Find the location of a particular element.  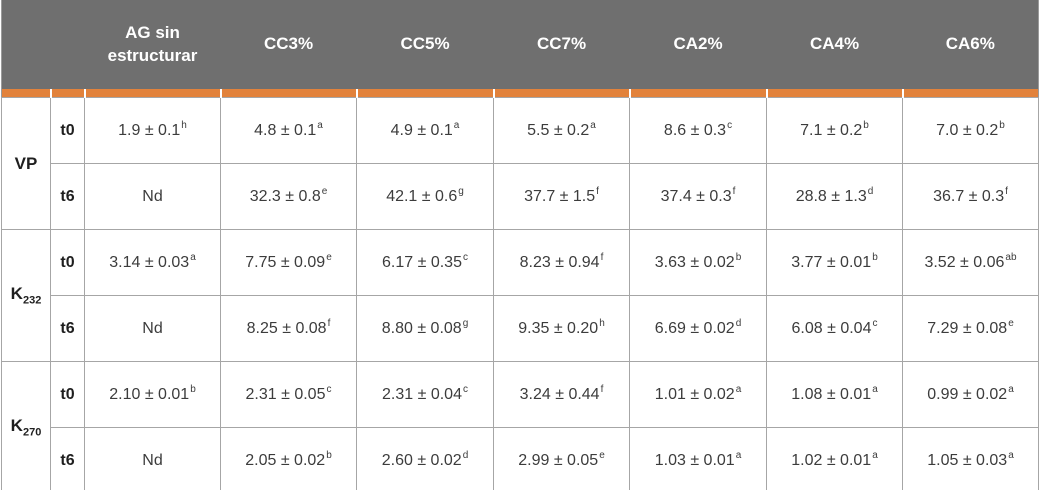

value-cell: 42.1 ± 0.6g is located at coordinates (425, 196).